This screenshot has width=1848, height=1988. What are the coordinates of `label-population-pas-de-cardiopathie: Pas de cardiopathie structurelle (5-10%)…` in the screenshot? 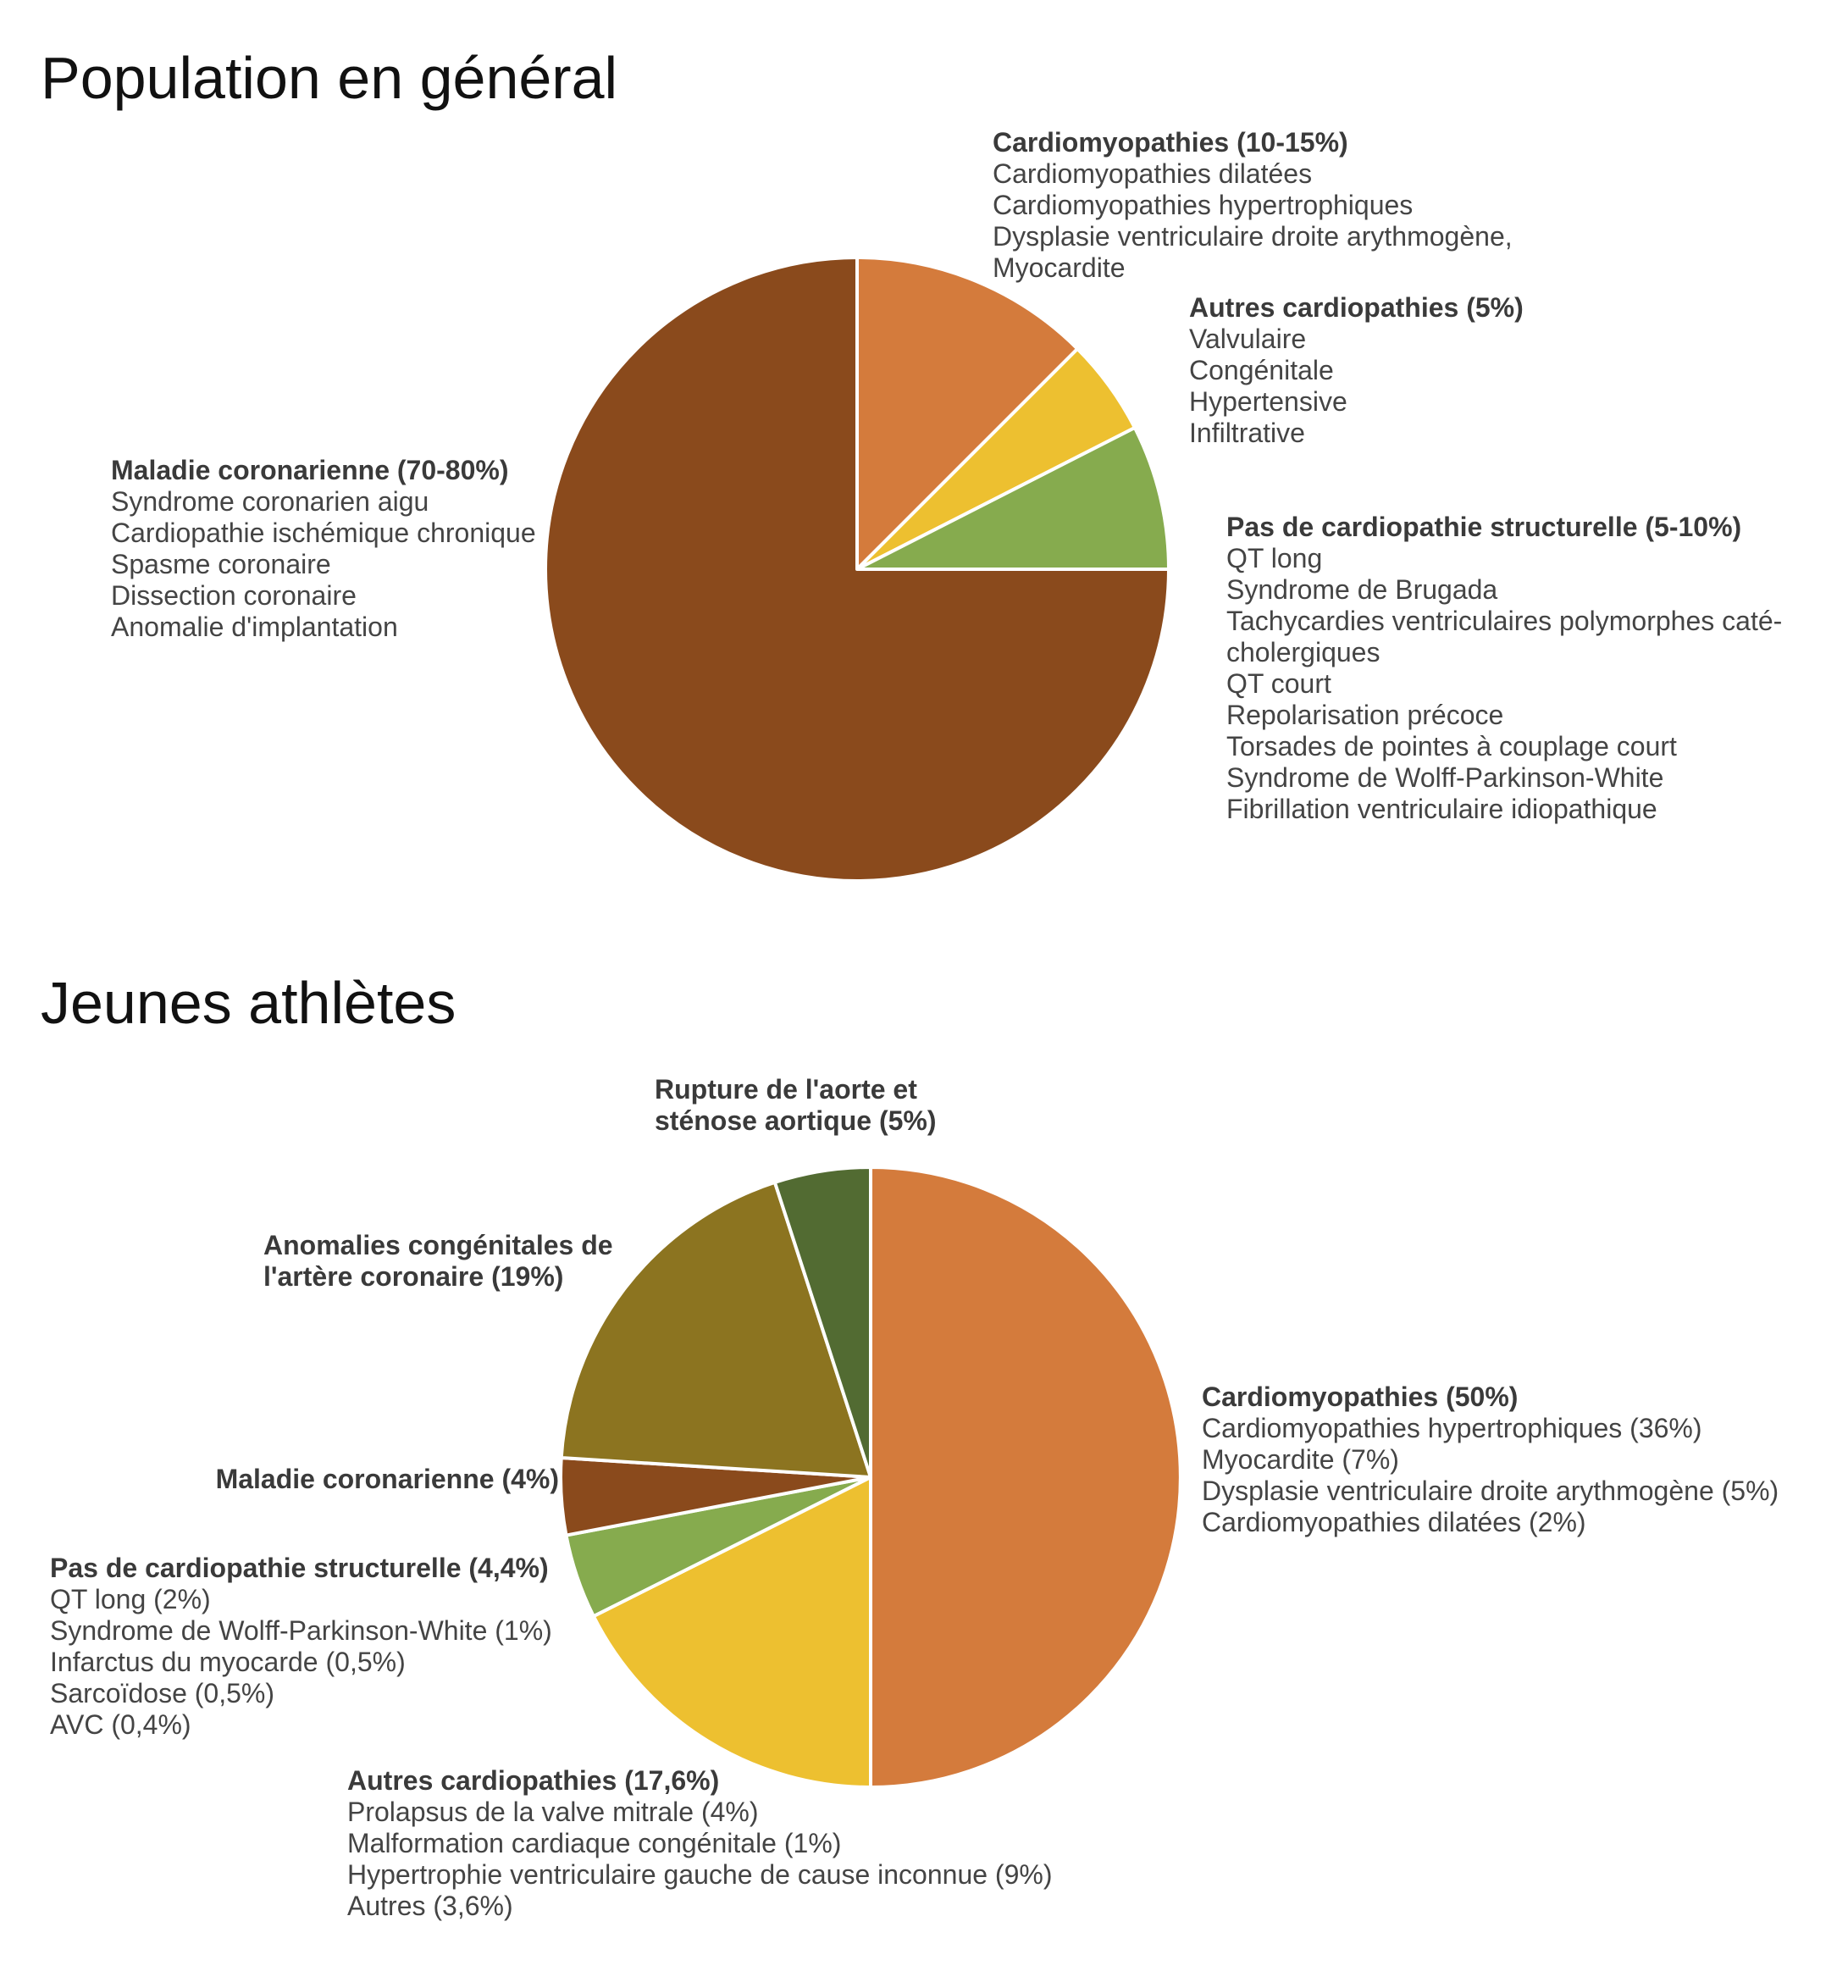 It's located at (1504, 668).